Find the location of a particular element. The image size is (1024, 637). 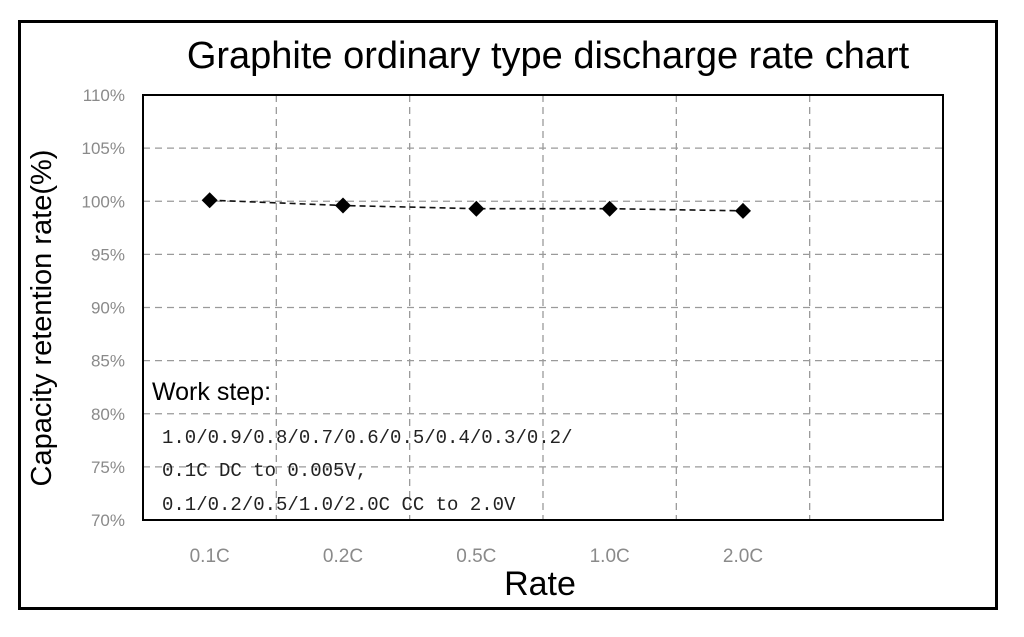

y-tick-label: 105% is located at coordinates (103, 148).